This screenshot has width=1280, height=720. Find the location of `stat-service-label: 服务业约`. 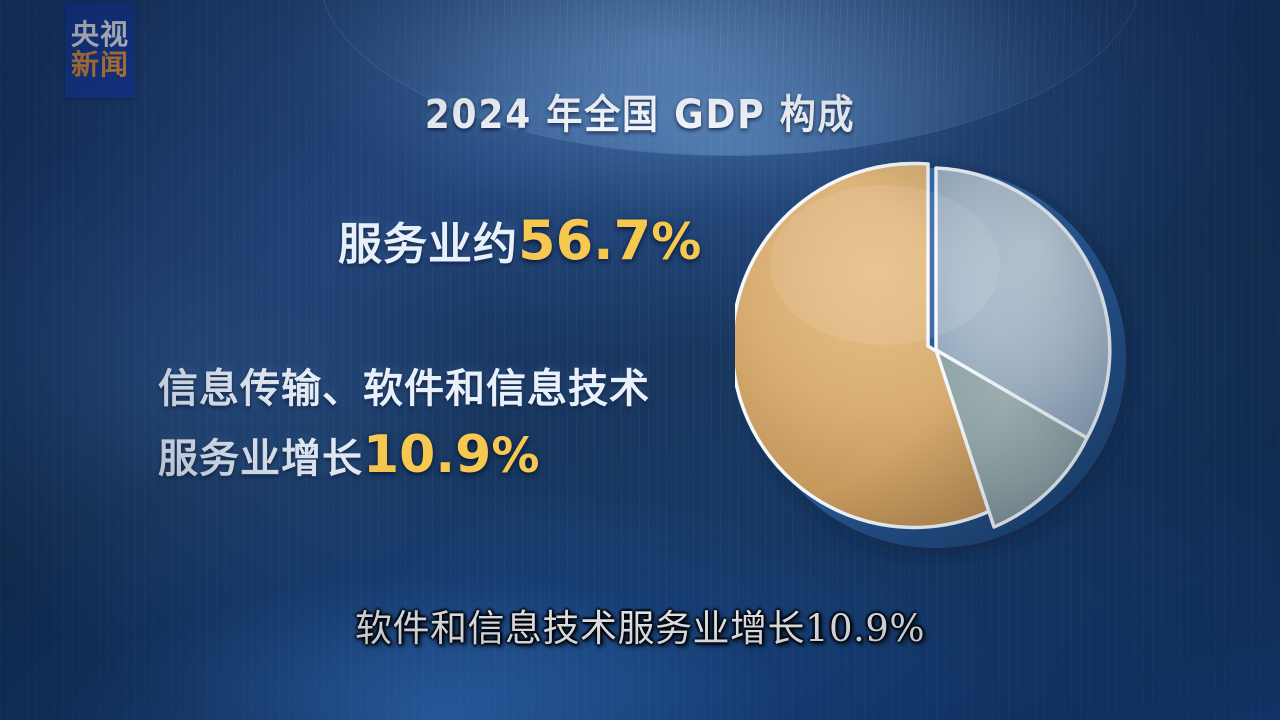

stat-service-label: 服务业约 is located at coordinates (428, 244).